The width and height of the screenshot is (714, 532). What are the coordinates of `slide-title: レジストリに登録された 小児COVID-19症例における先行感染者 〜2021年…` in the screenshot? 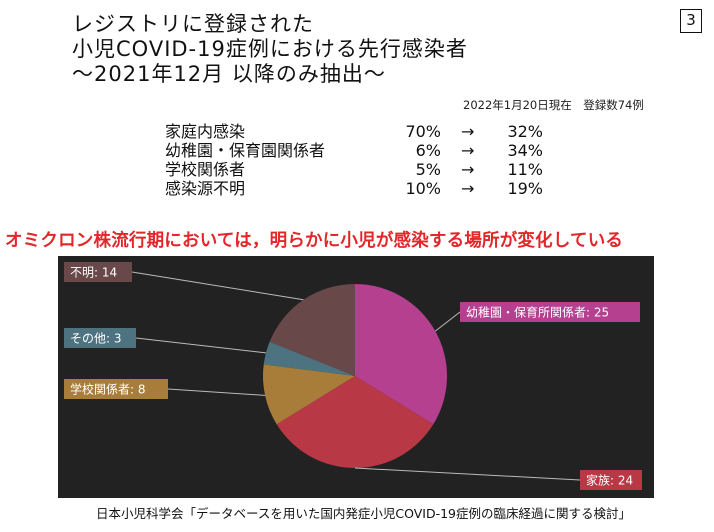 It's located at (270, 49).